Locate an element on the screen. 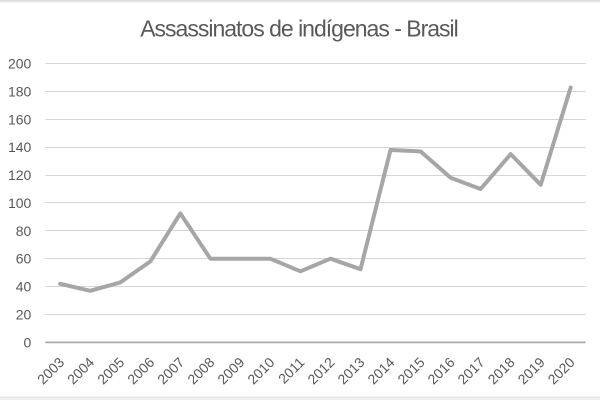 The image size is (600, 400). svg-text: 20 is located at coordinates (24, 315).